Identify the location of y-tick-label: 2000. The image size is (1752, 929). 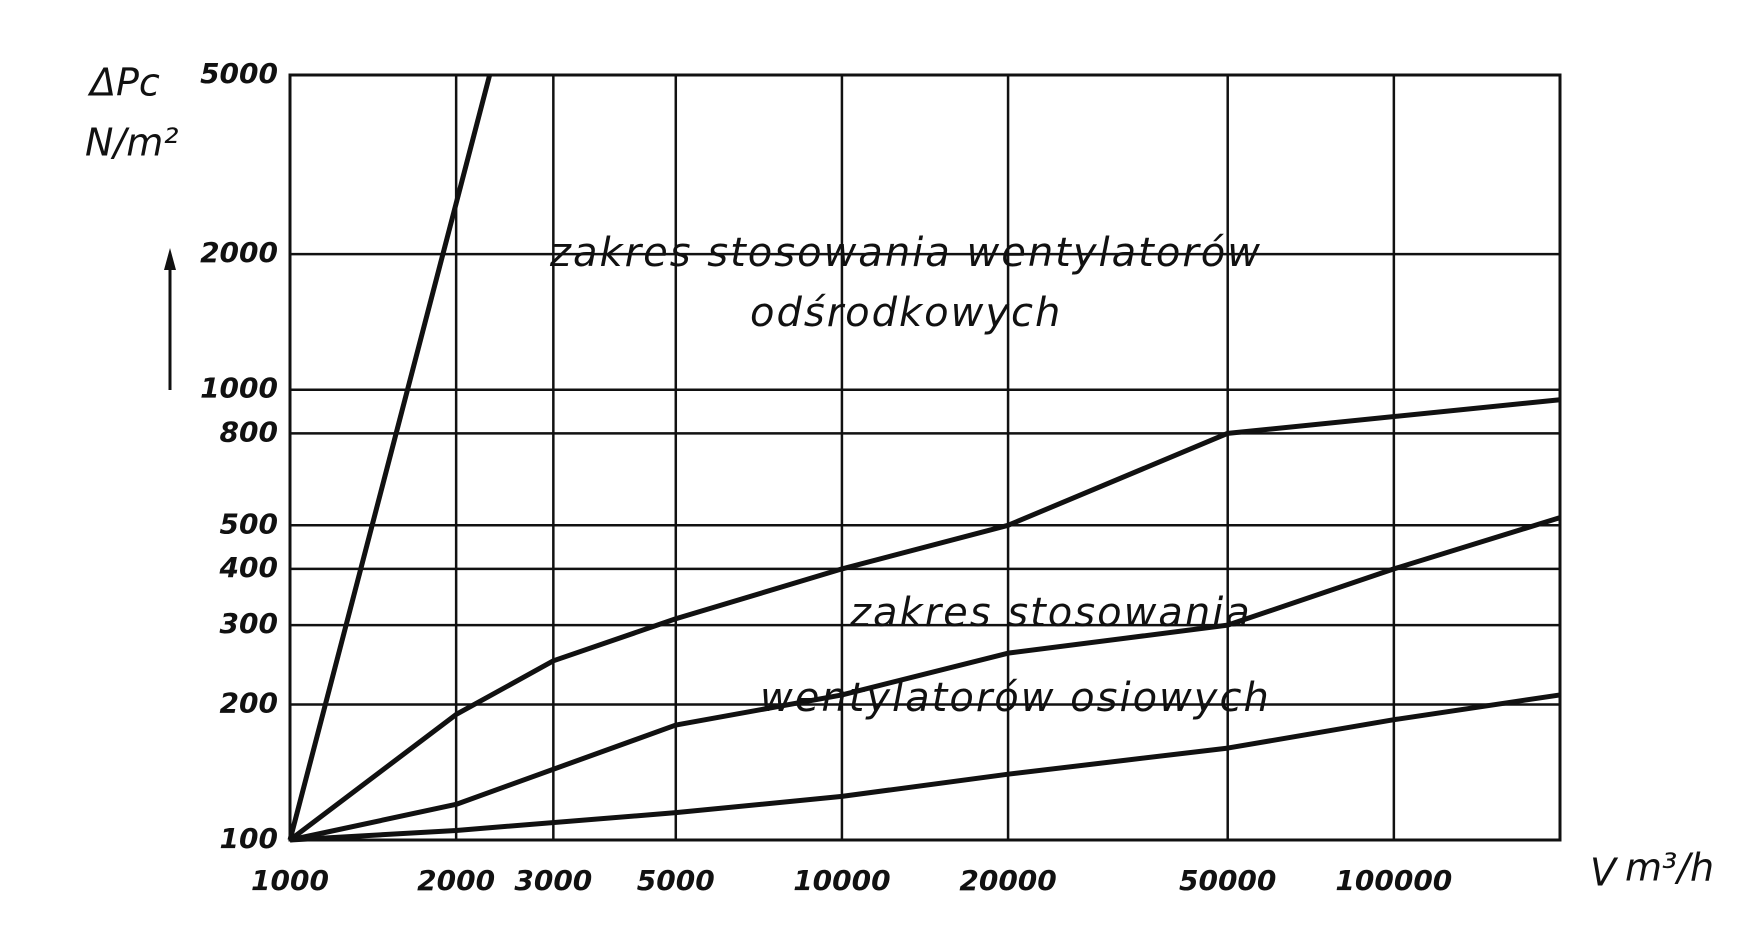
(239, 252).